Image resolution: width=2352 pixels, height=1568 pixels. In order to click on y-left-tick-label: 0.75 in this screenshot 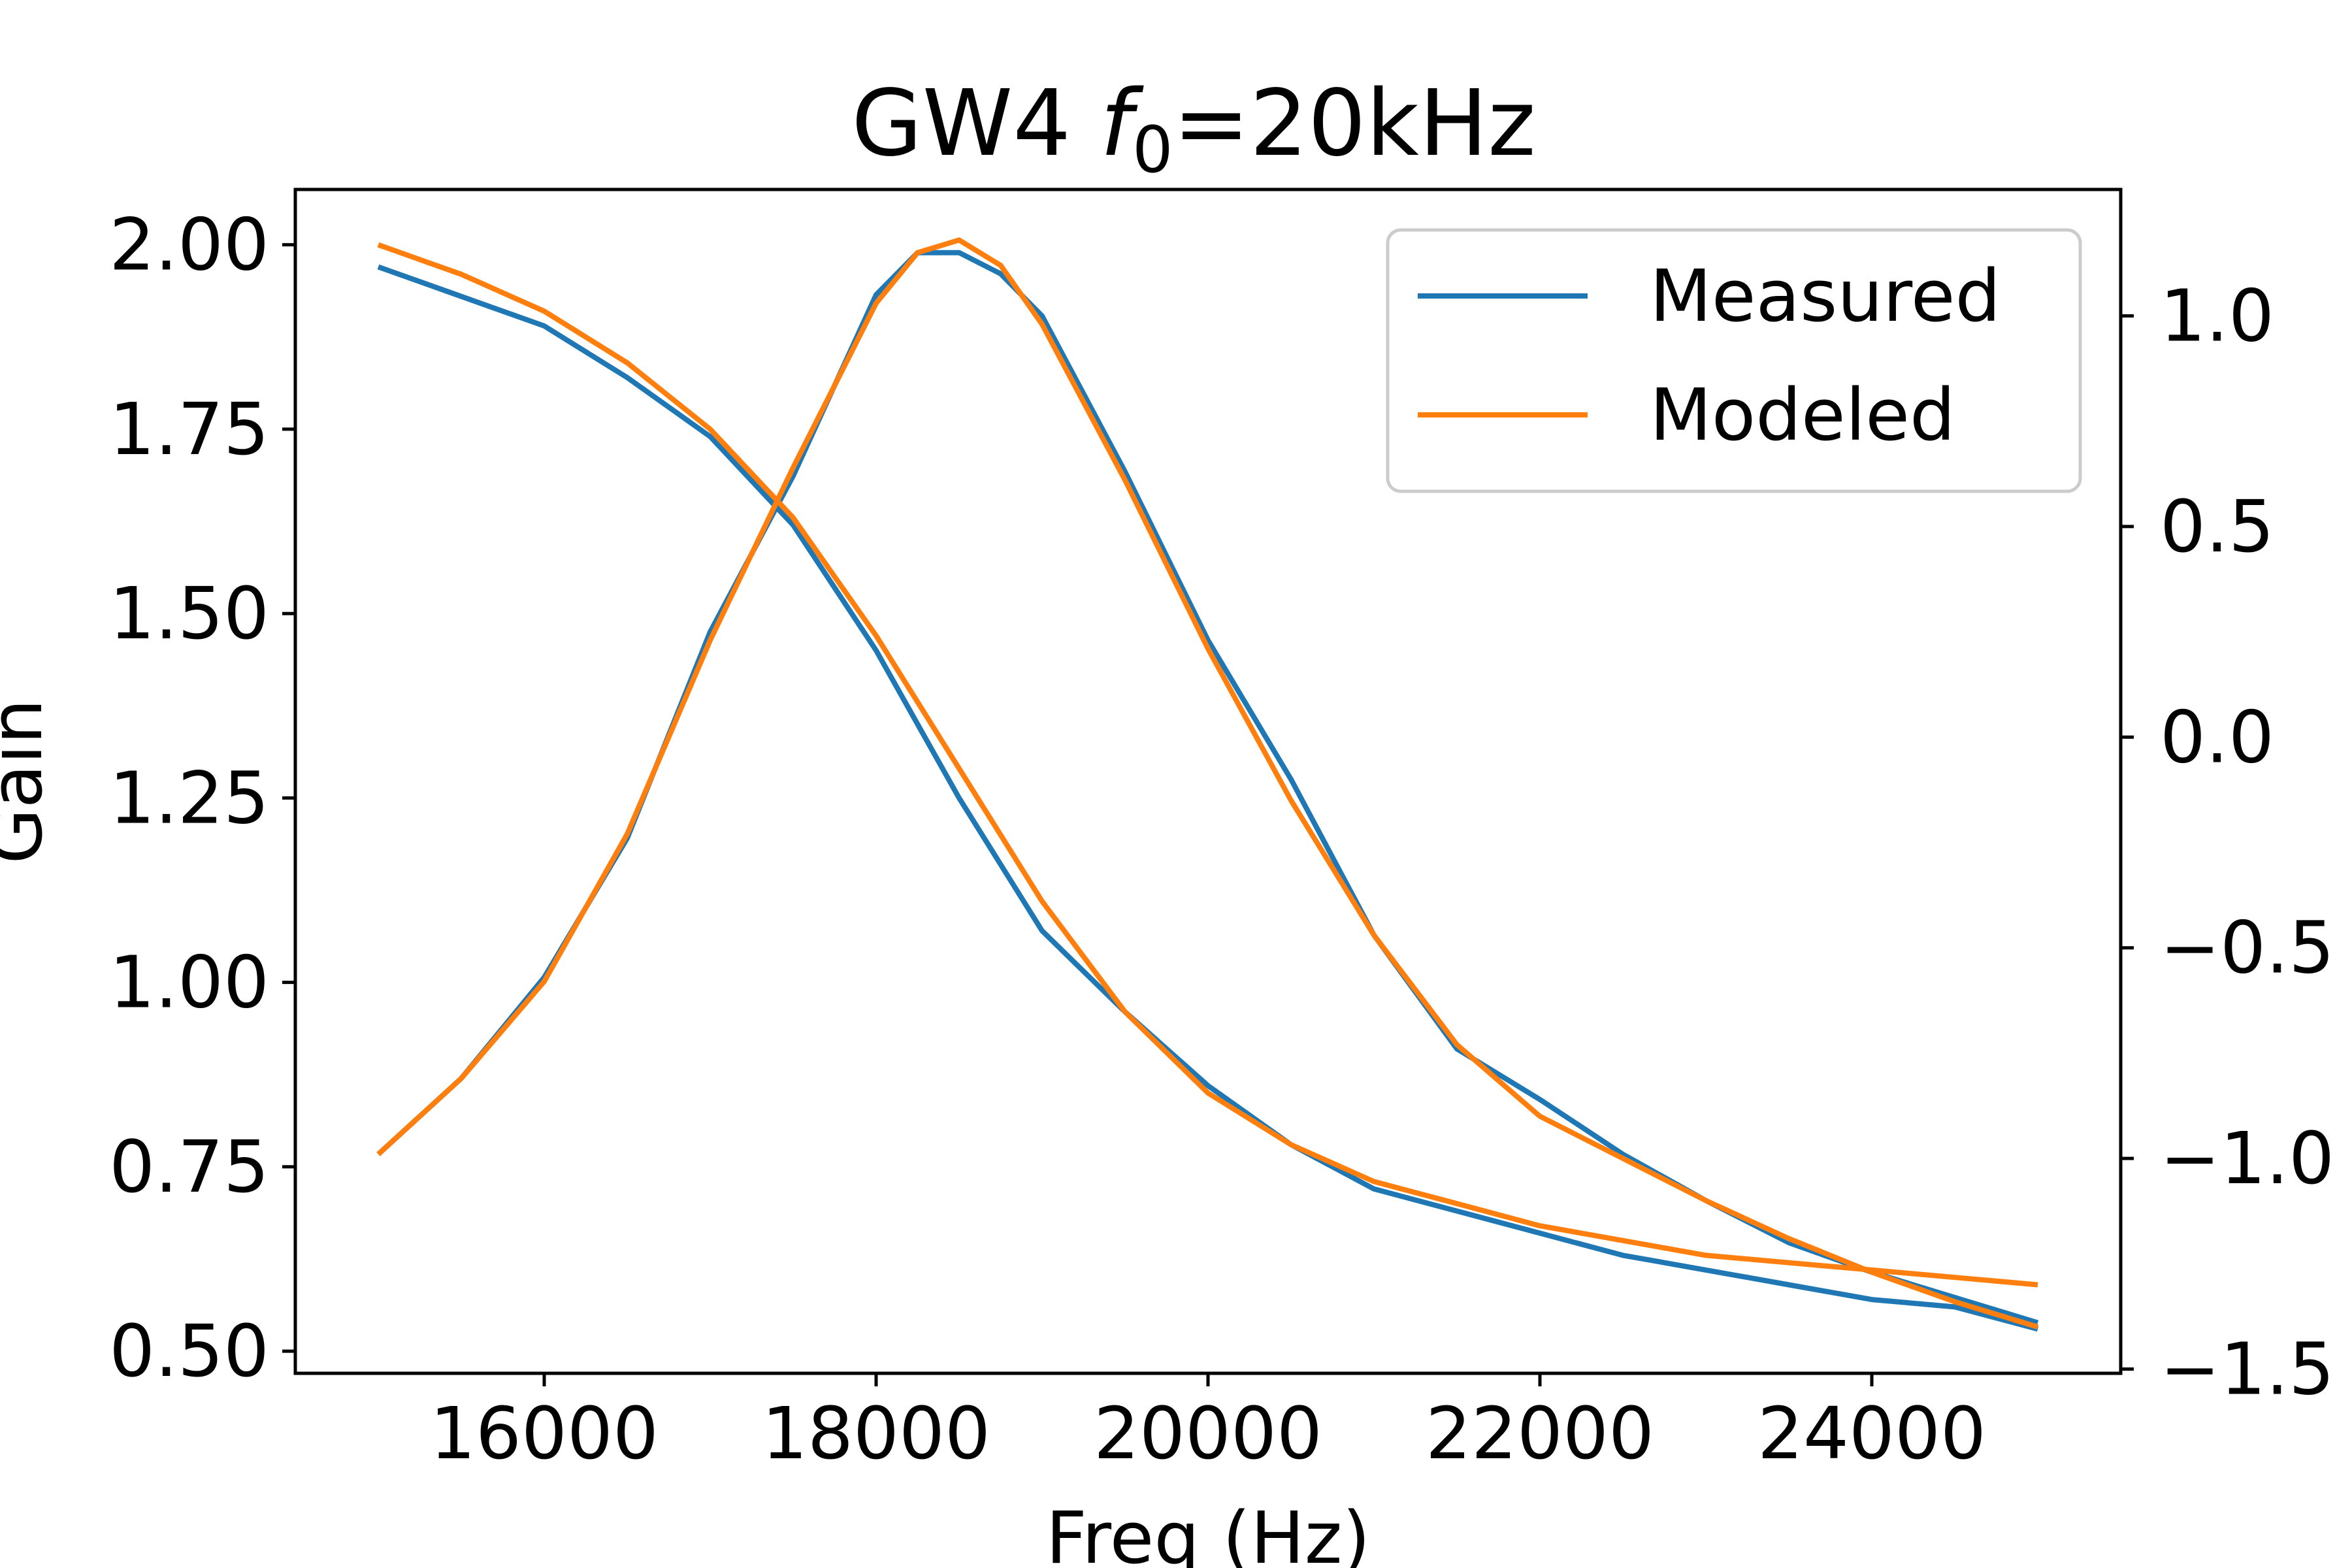, I will do `click(189, 1167)`.